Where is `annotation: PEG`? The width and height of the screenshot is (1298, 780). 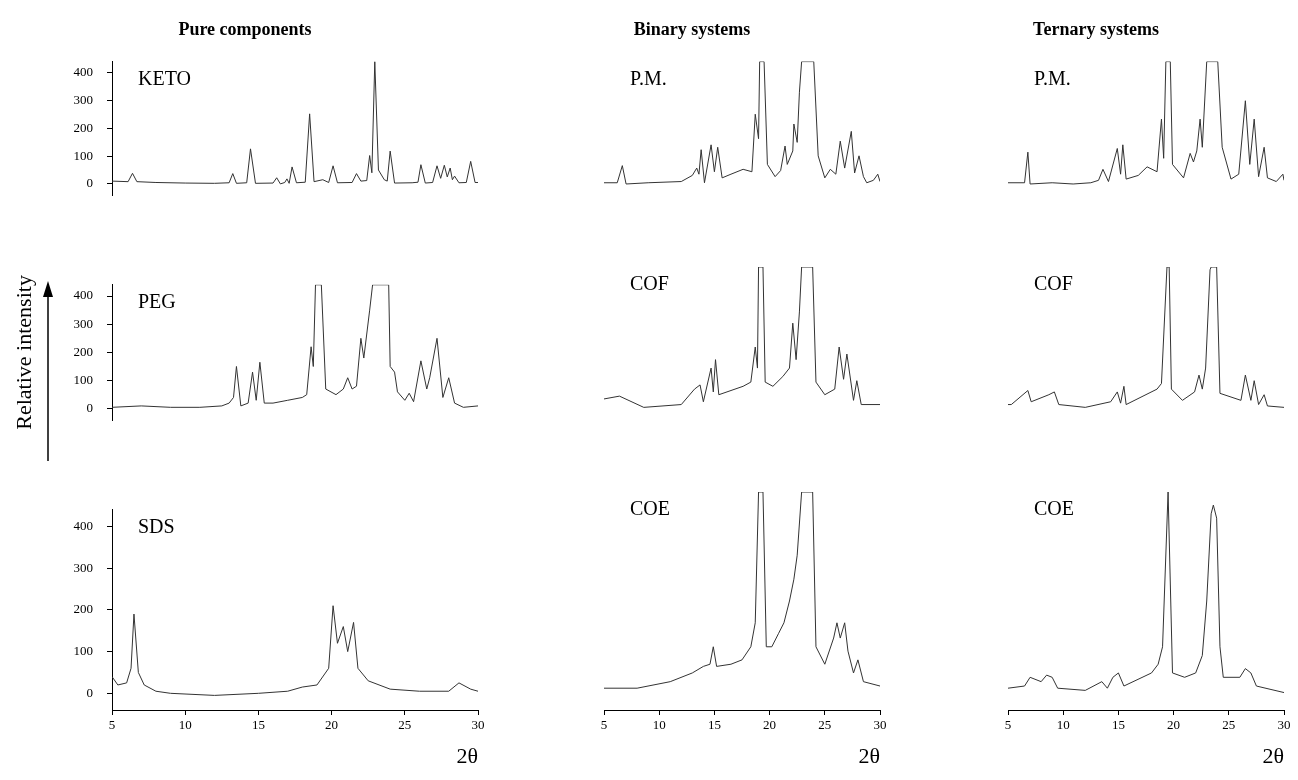 annotation: PEG is located at coordinates (157, 301).